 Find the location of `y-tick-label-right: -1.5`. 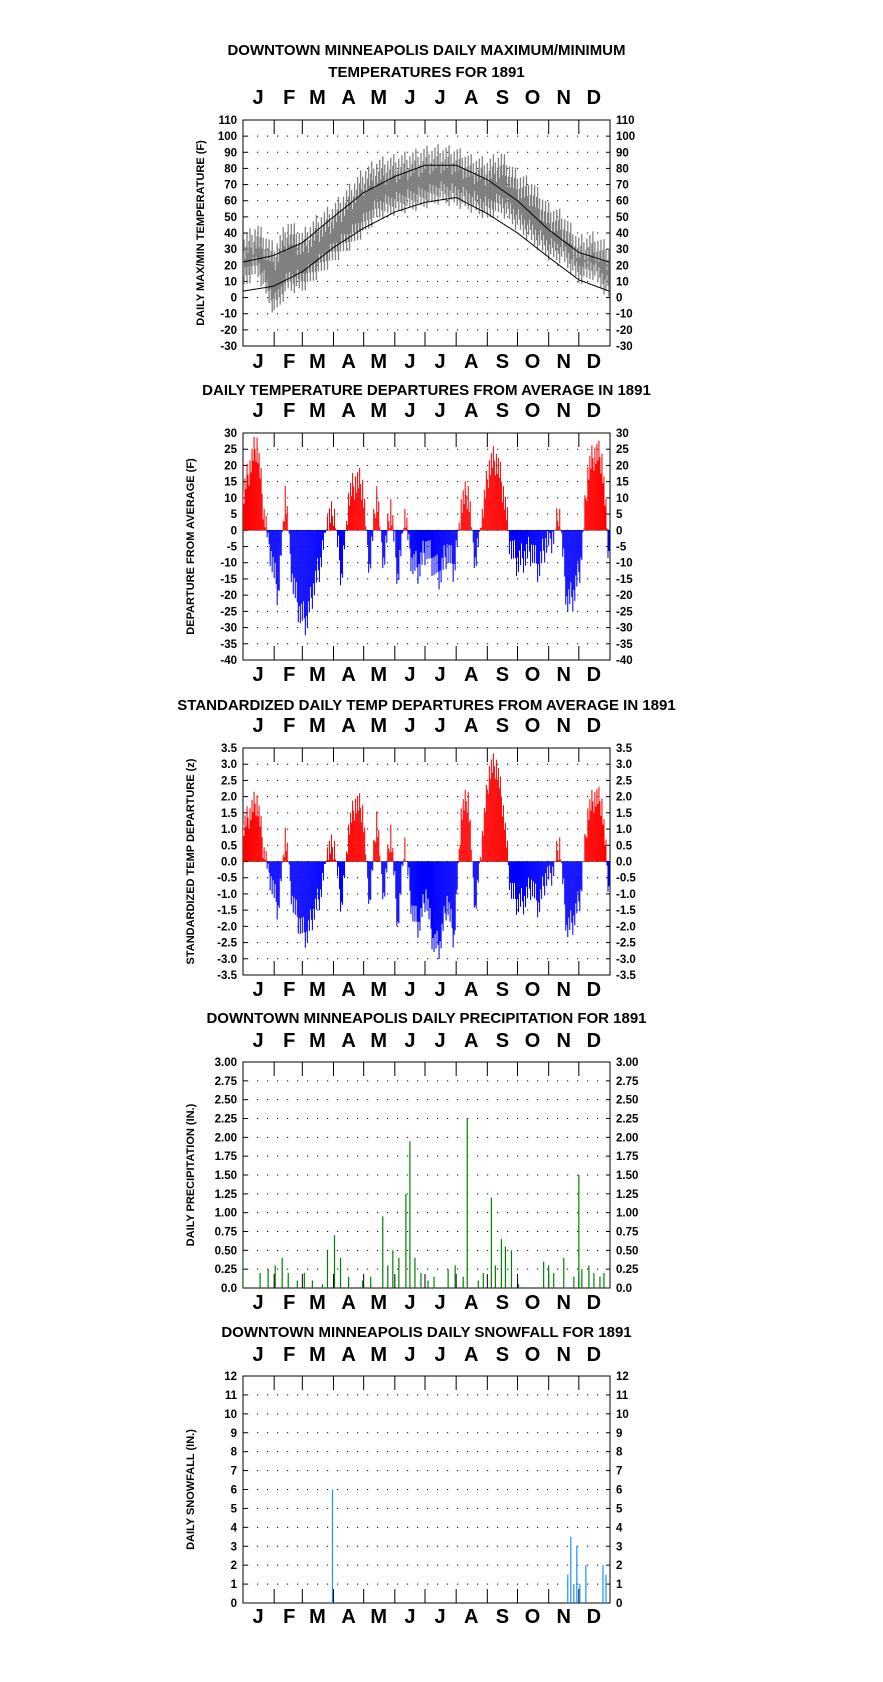

y-tick-label-right: -1.5 is located at coordinates (626, 911).